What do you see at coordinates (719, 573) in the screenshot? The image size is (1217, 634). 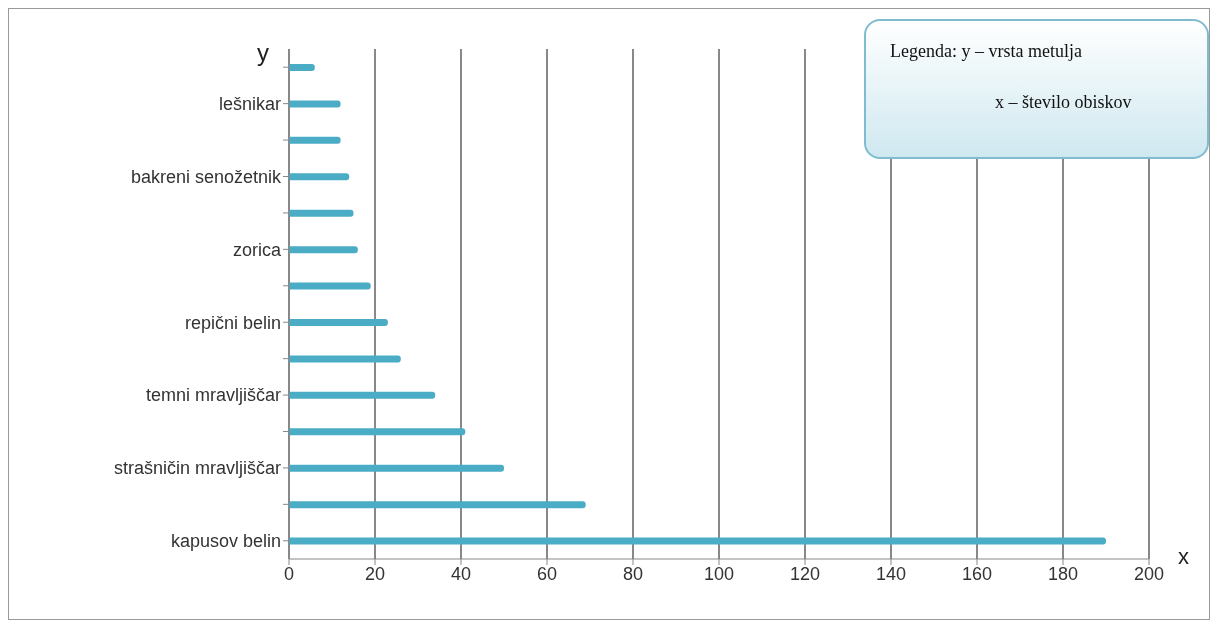 I see `x-tick-label: 100` at bounding box center [719, 573].